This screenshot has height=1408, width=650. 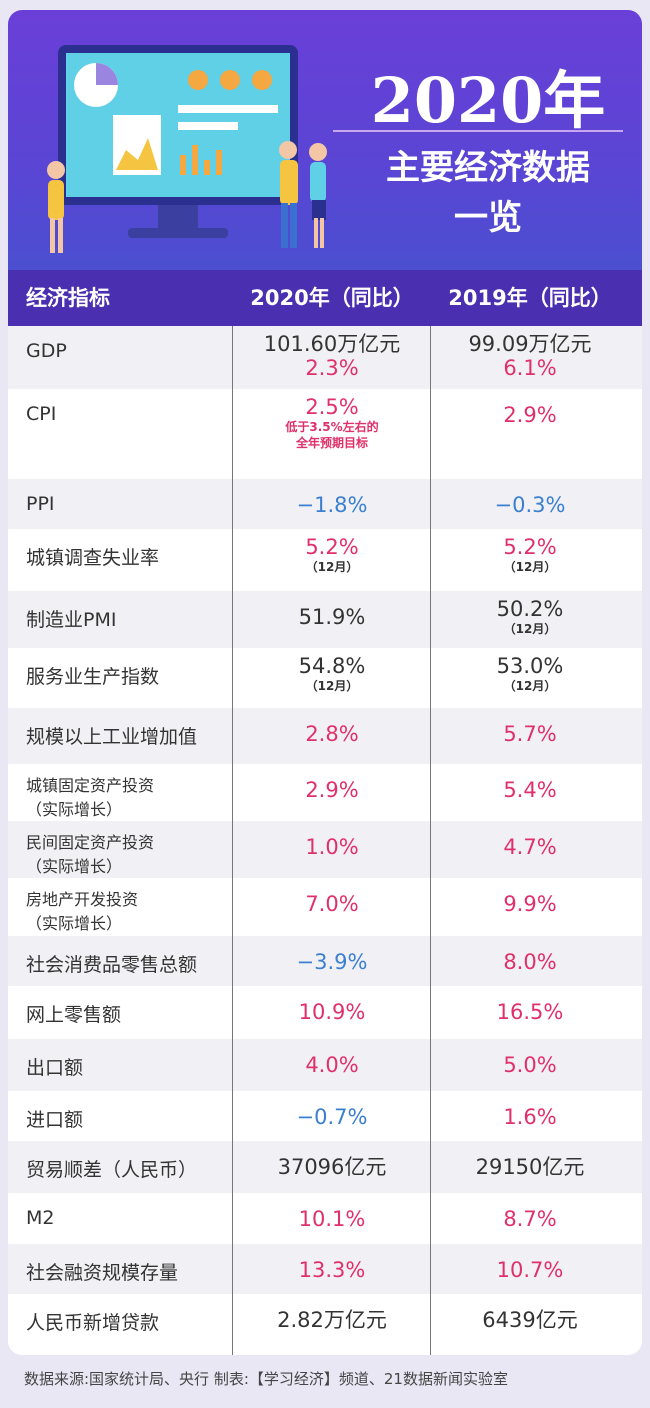 I want to click on value-cell: 29150亿元, so click(x=530, y=1167).